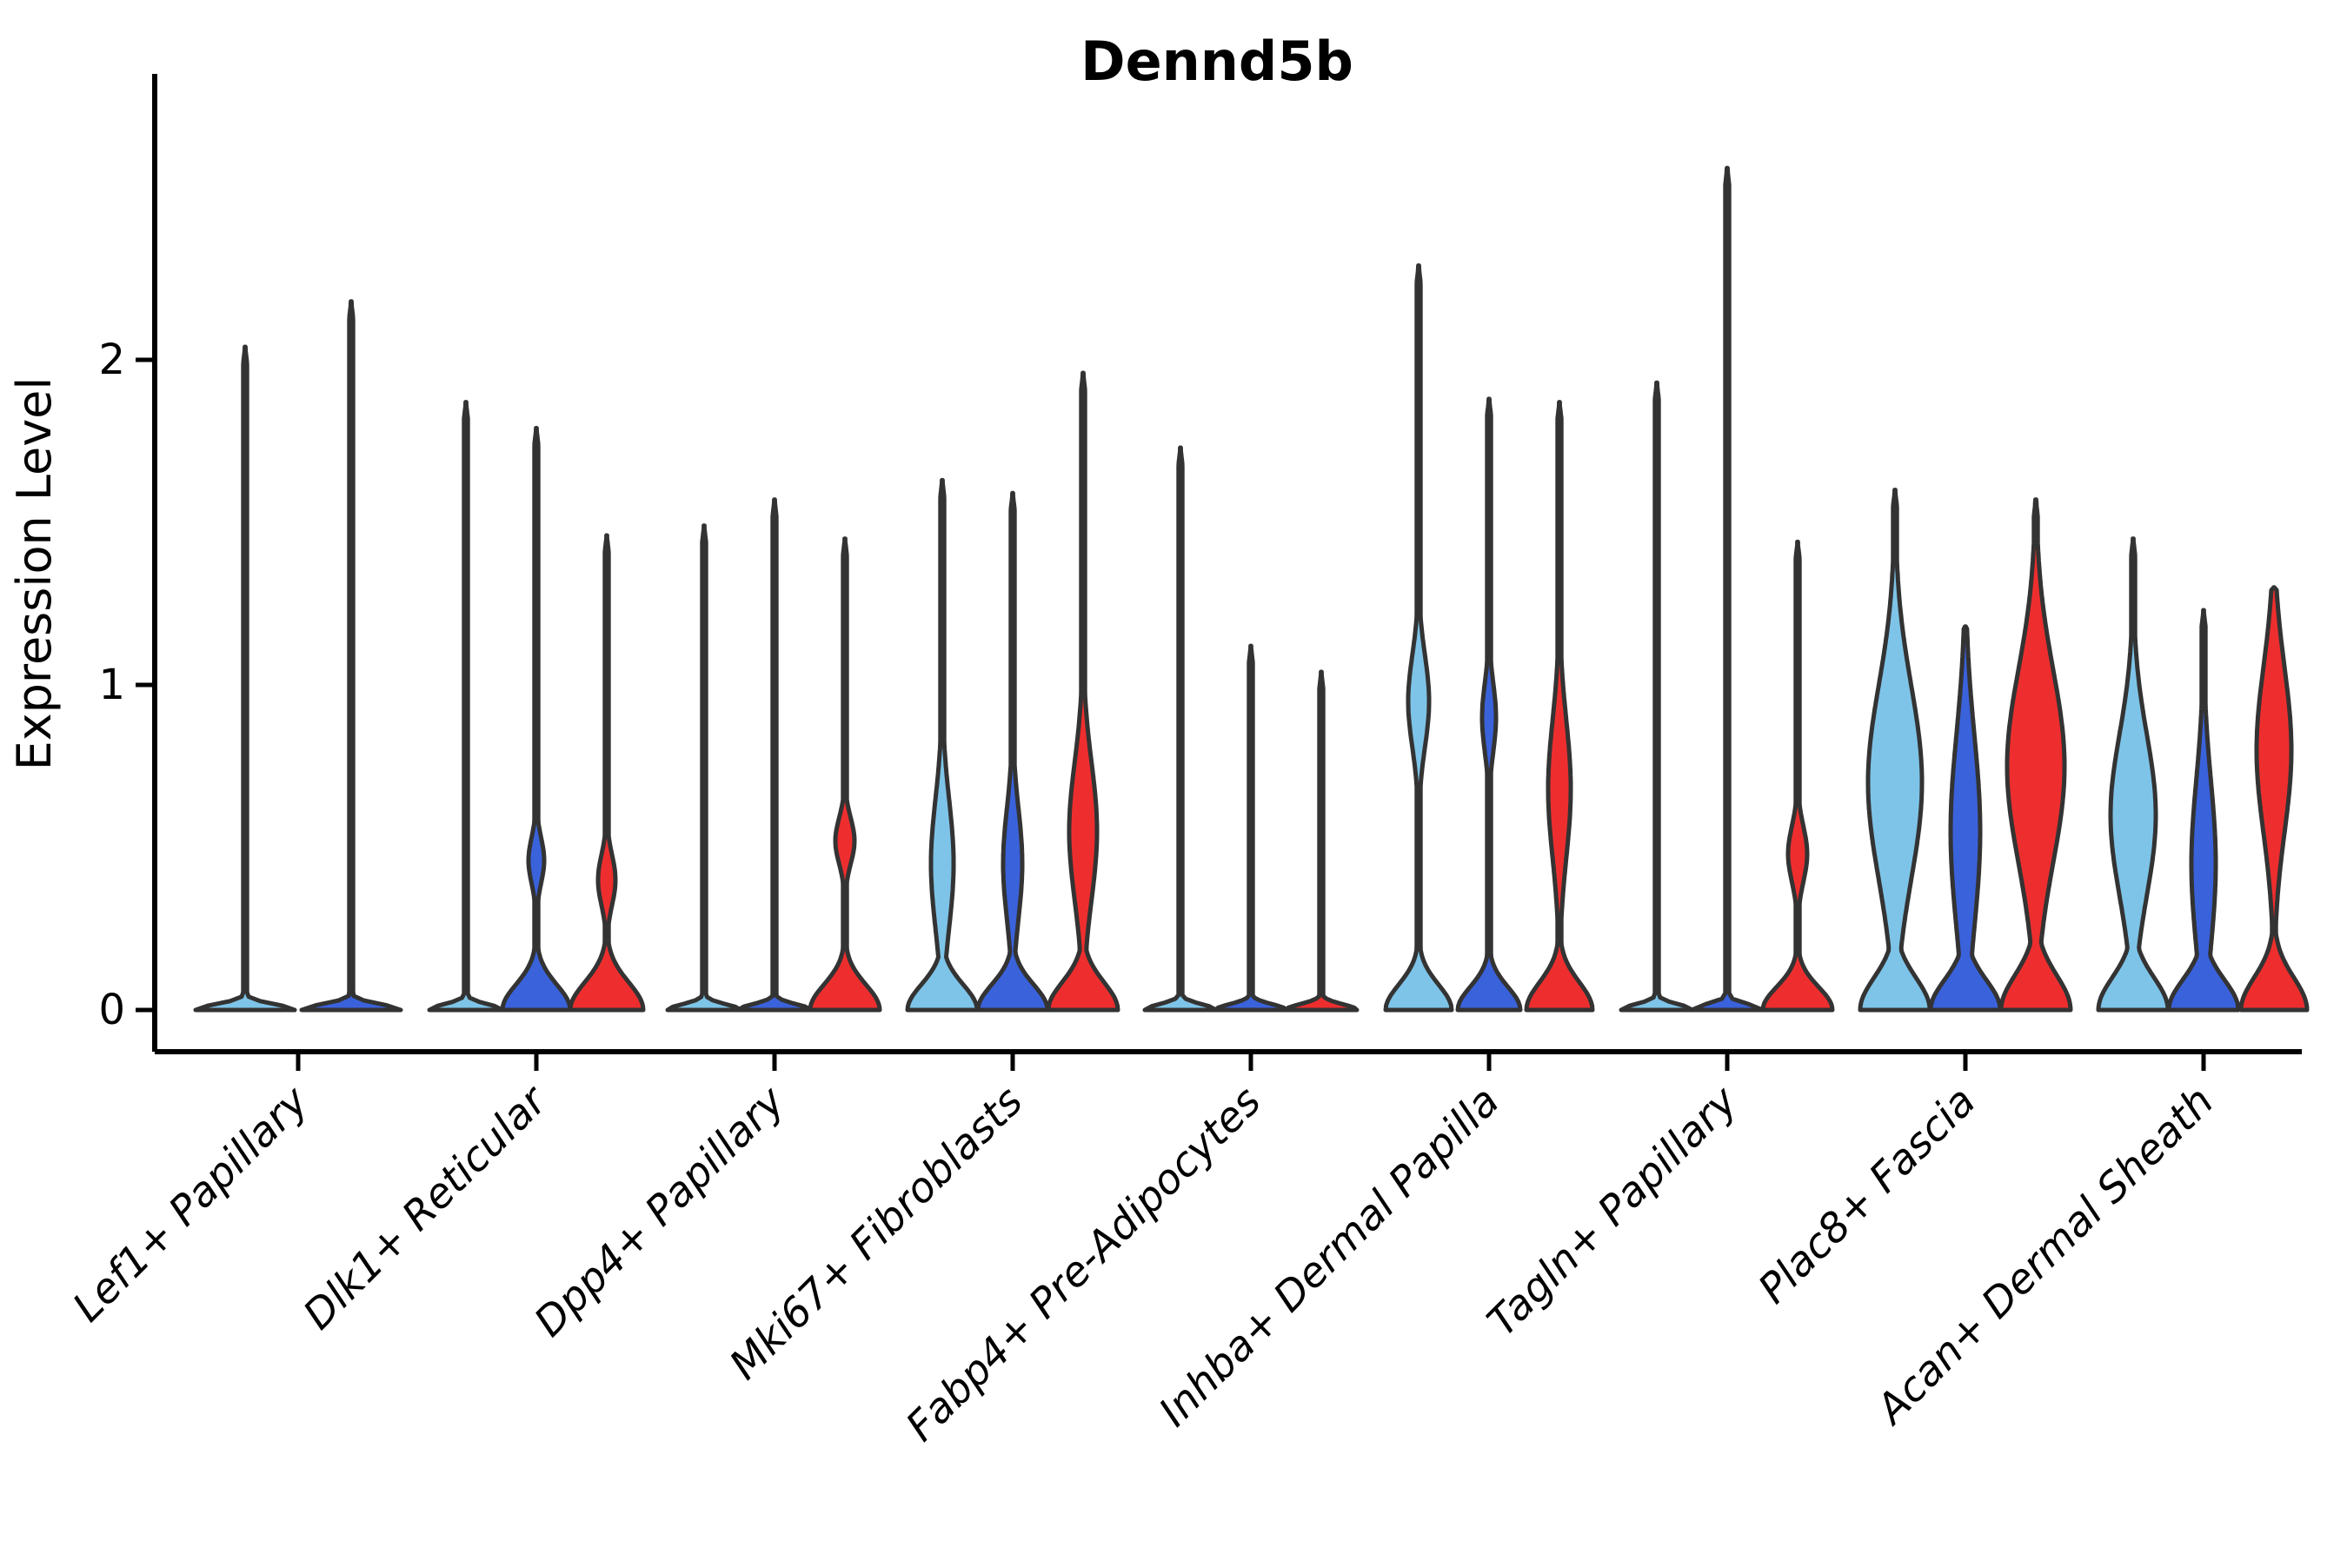 The height and width of the screenshot is (1568, 2347). What do you see at coordinates (1216, 61) in the screenshot?
I see `plot-title: Dennd5b` at bounding box center [1216, 61].